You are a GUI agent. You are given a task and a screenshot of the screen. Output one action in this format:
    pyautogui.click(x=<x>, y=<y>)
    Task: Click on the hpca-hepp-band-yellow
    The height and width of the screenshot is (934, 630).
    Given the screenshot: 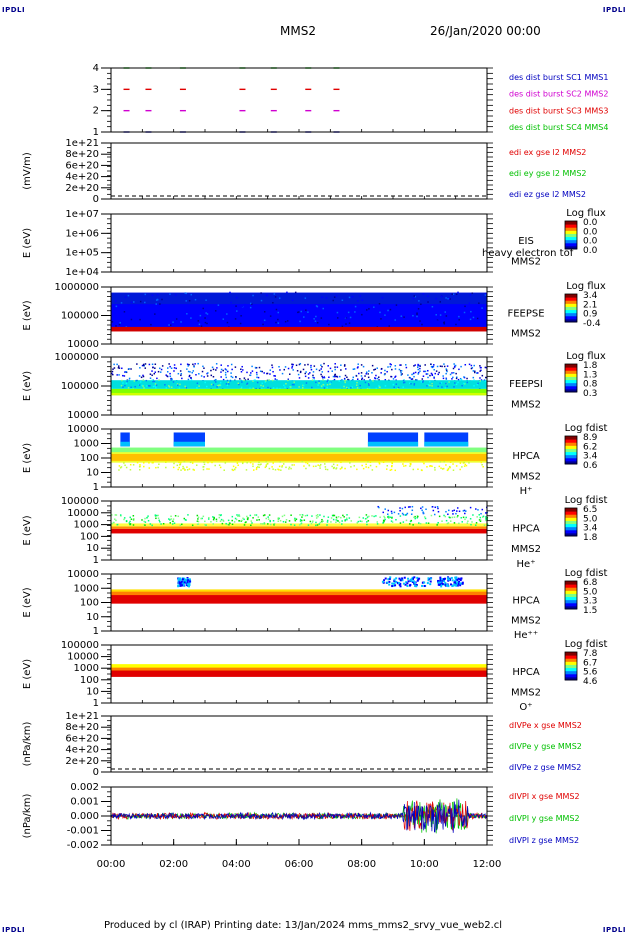 What is the action you would take?
    pyautogui.click(x=299, y=590)
    